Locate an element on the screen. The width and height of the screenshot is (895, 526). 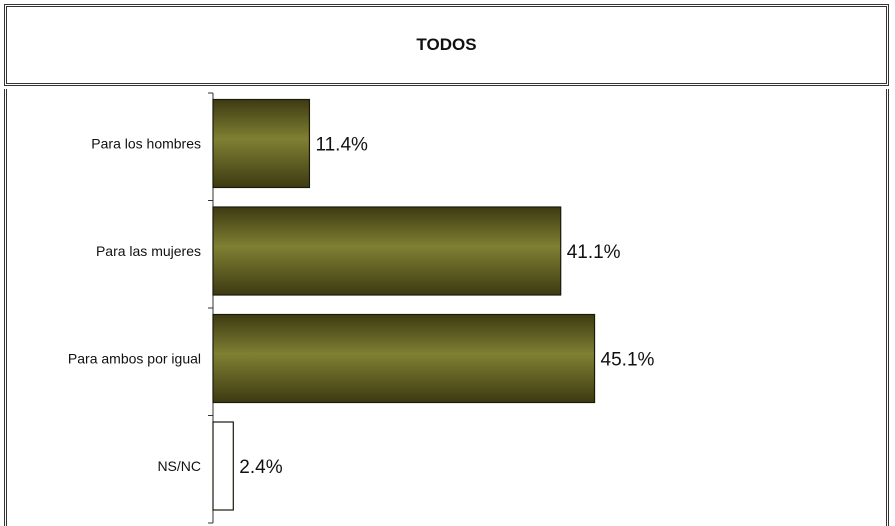
category-label-2: Para ambos por igual is located at coordinates (134, 359).